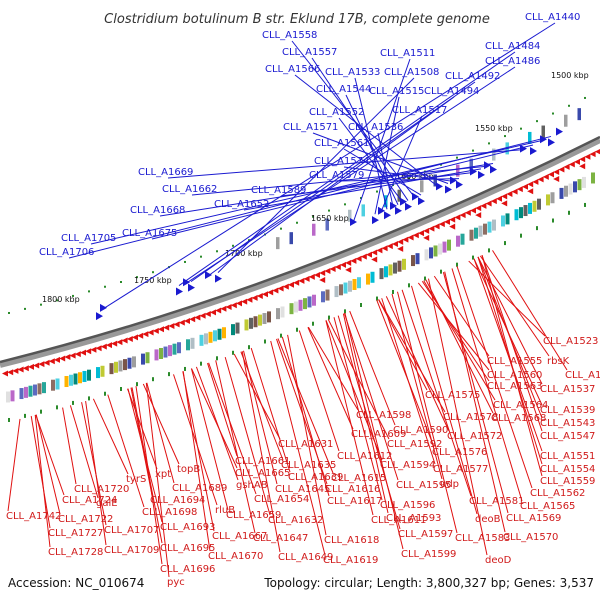 The height and width of the screenshot is (600, 600). I want to click on reverse-gene-label: rbsK, so click(558, 361).